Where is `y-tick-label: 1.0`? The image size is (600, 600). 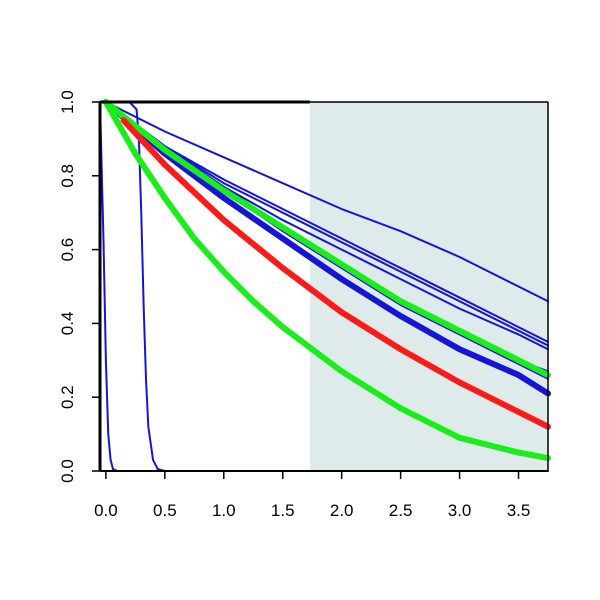
y-tick-label: 1.0 is located at coordinates (67, 102).